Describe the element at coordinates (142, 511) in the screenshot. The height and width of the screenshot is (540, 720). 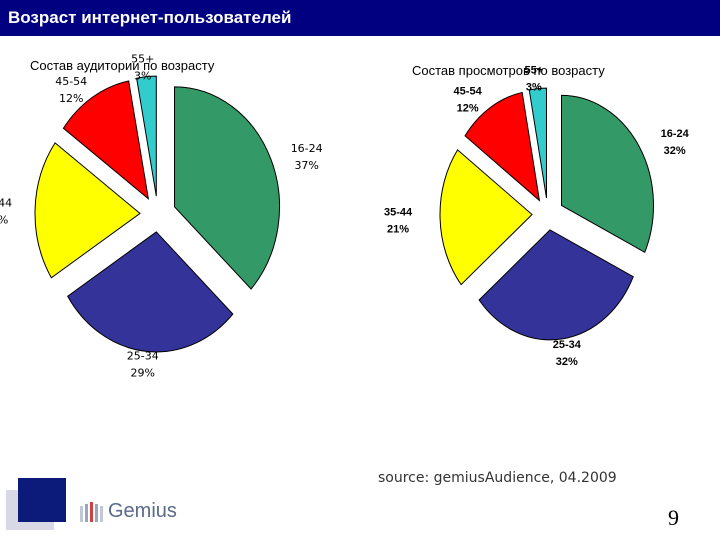
I see `gemius-logo-text: Gemius` at that location.